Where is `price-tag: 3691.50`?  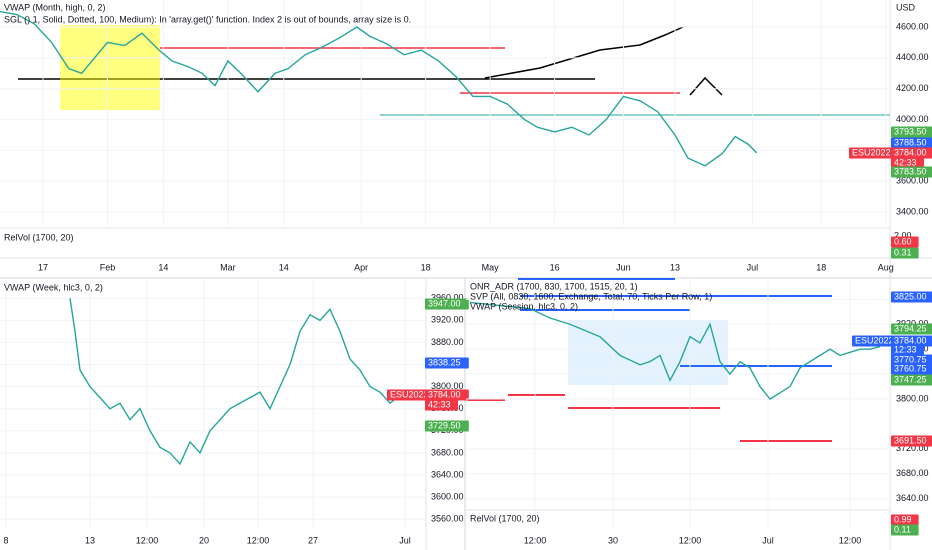
price-tag: 3691.50 is located at coordinates (910, 440).